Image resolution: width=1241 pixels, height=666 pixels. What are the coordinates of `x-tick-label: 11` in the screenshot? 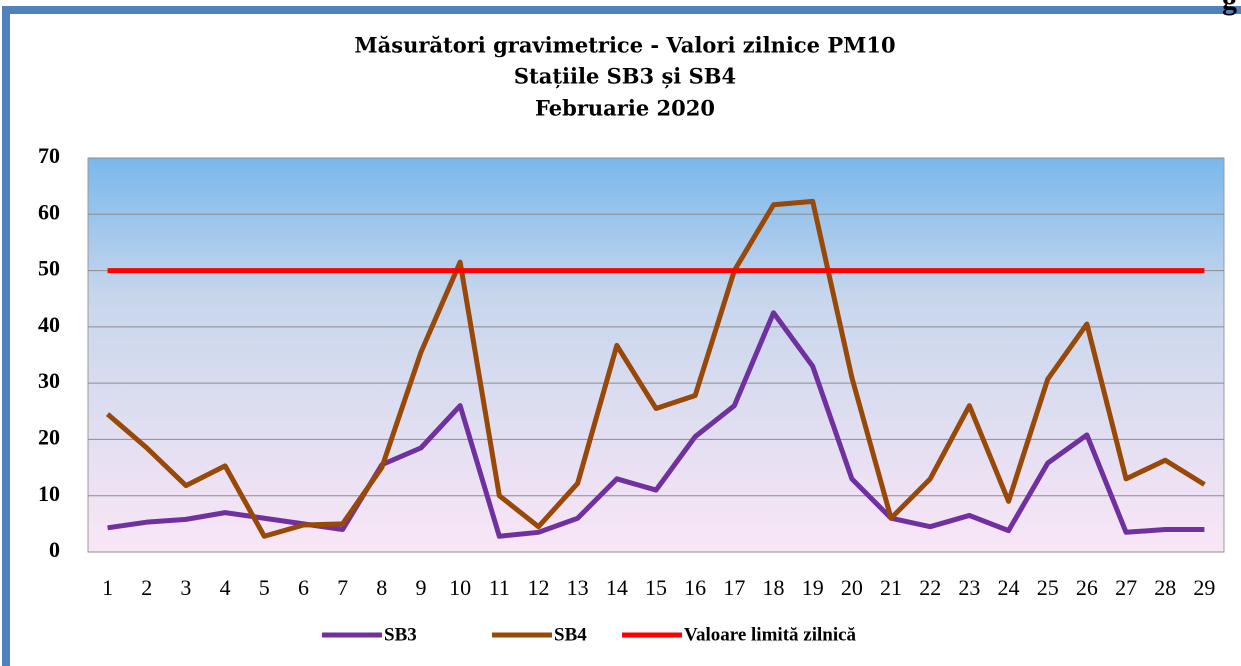 It's located at (499, 587).